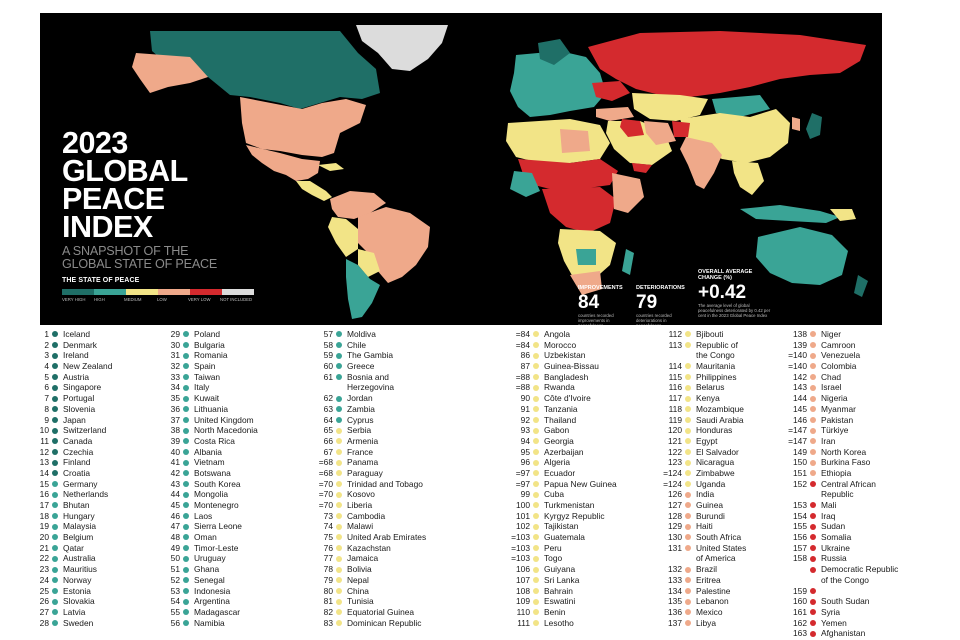 The height and width of the screenshot is (640, 960). What do you see at coordinates (97, 441) in the screenshot?
I see `ranking-row: 11 Canada` at bounding box center [97, 441].